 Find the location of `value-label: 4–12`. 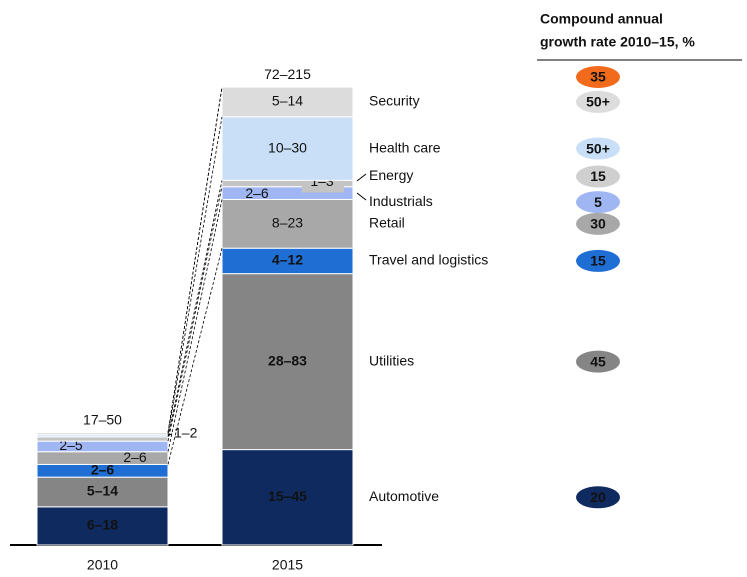

value-label: 4–12 is located at coordinates (287, 260).